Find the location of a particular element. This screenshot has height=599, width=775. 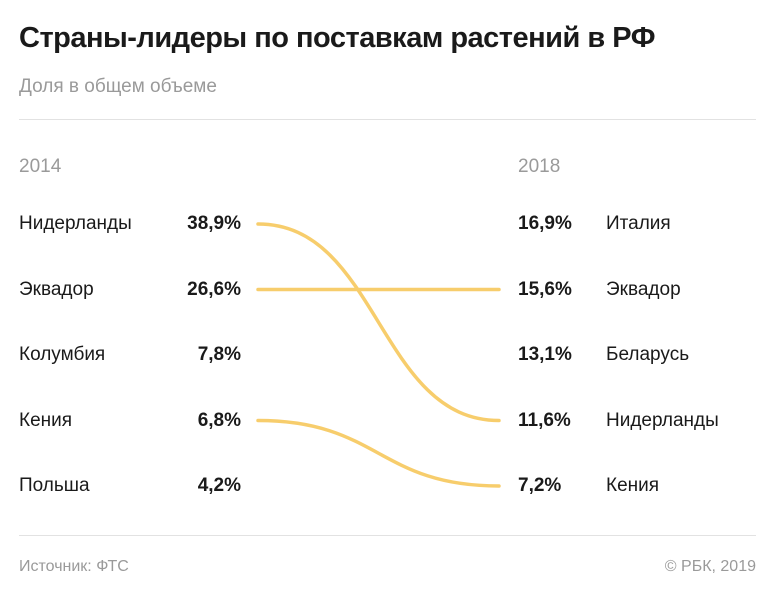

right-country-label: Эквадор is located at coordinates (643, 289).